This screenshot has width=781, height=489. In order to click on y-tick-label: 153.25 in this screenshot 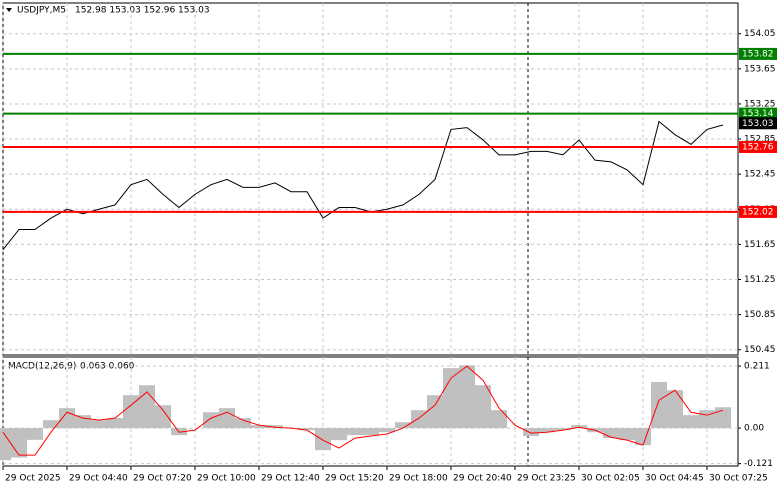, I will do `click(760, 104)`.